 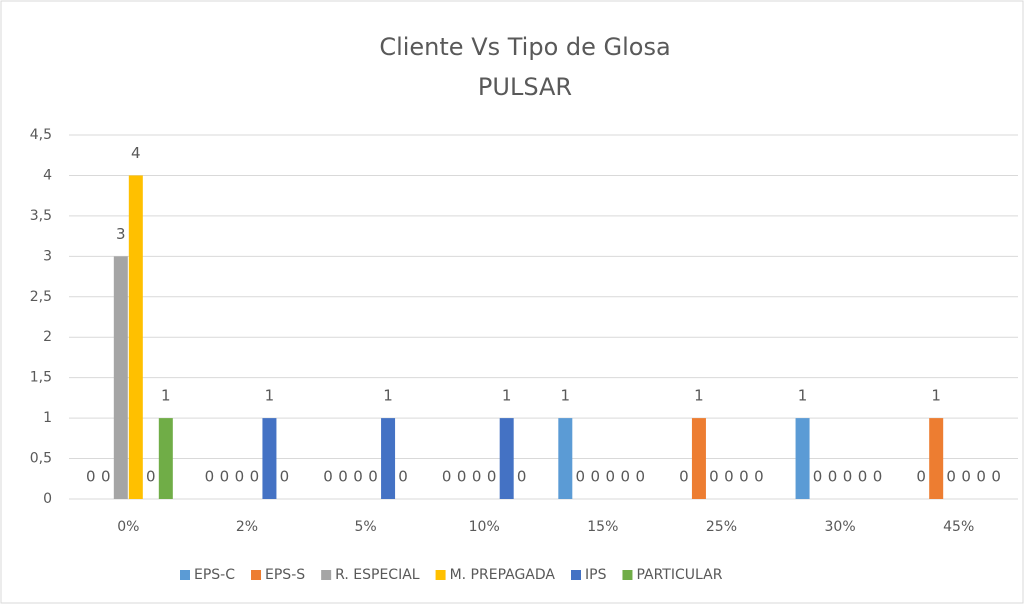 I want to click on chart-subtitle: PULSAR, so click(x=525, y=87).